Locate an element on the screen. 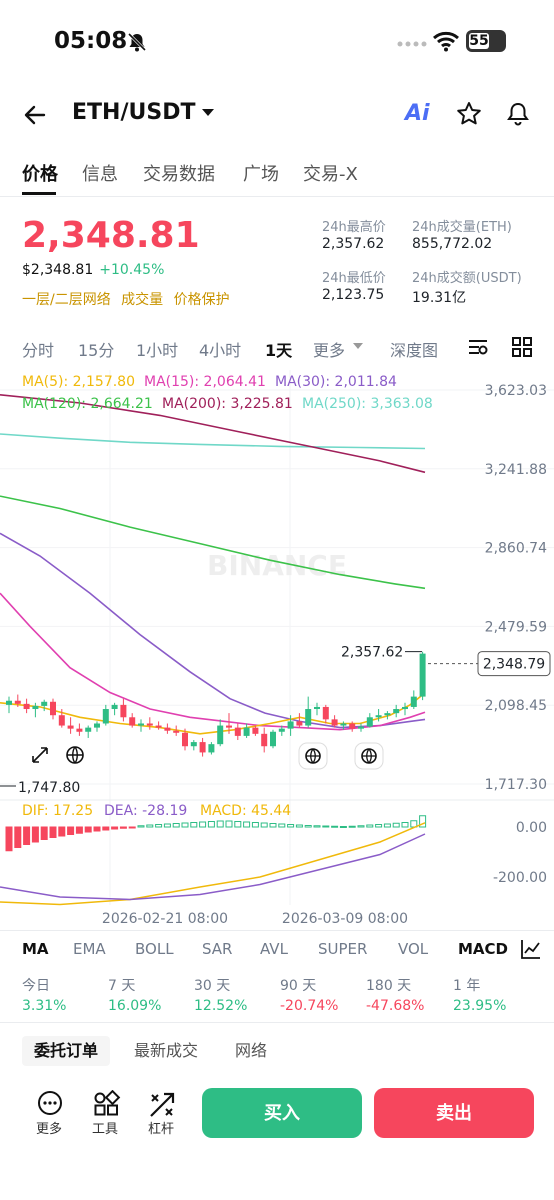  tab-trading-data: 交易数据 is located at coordinates (179, 174).